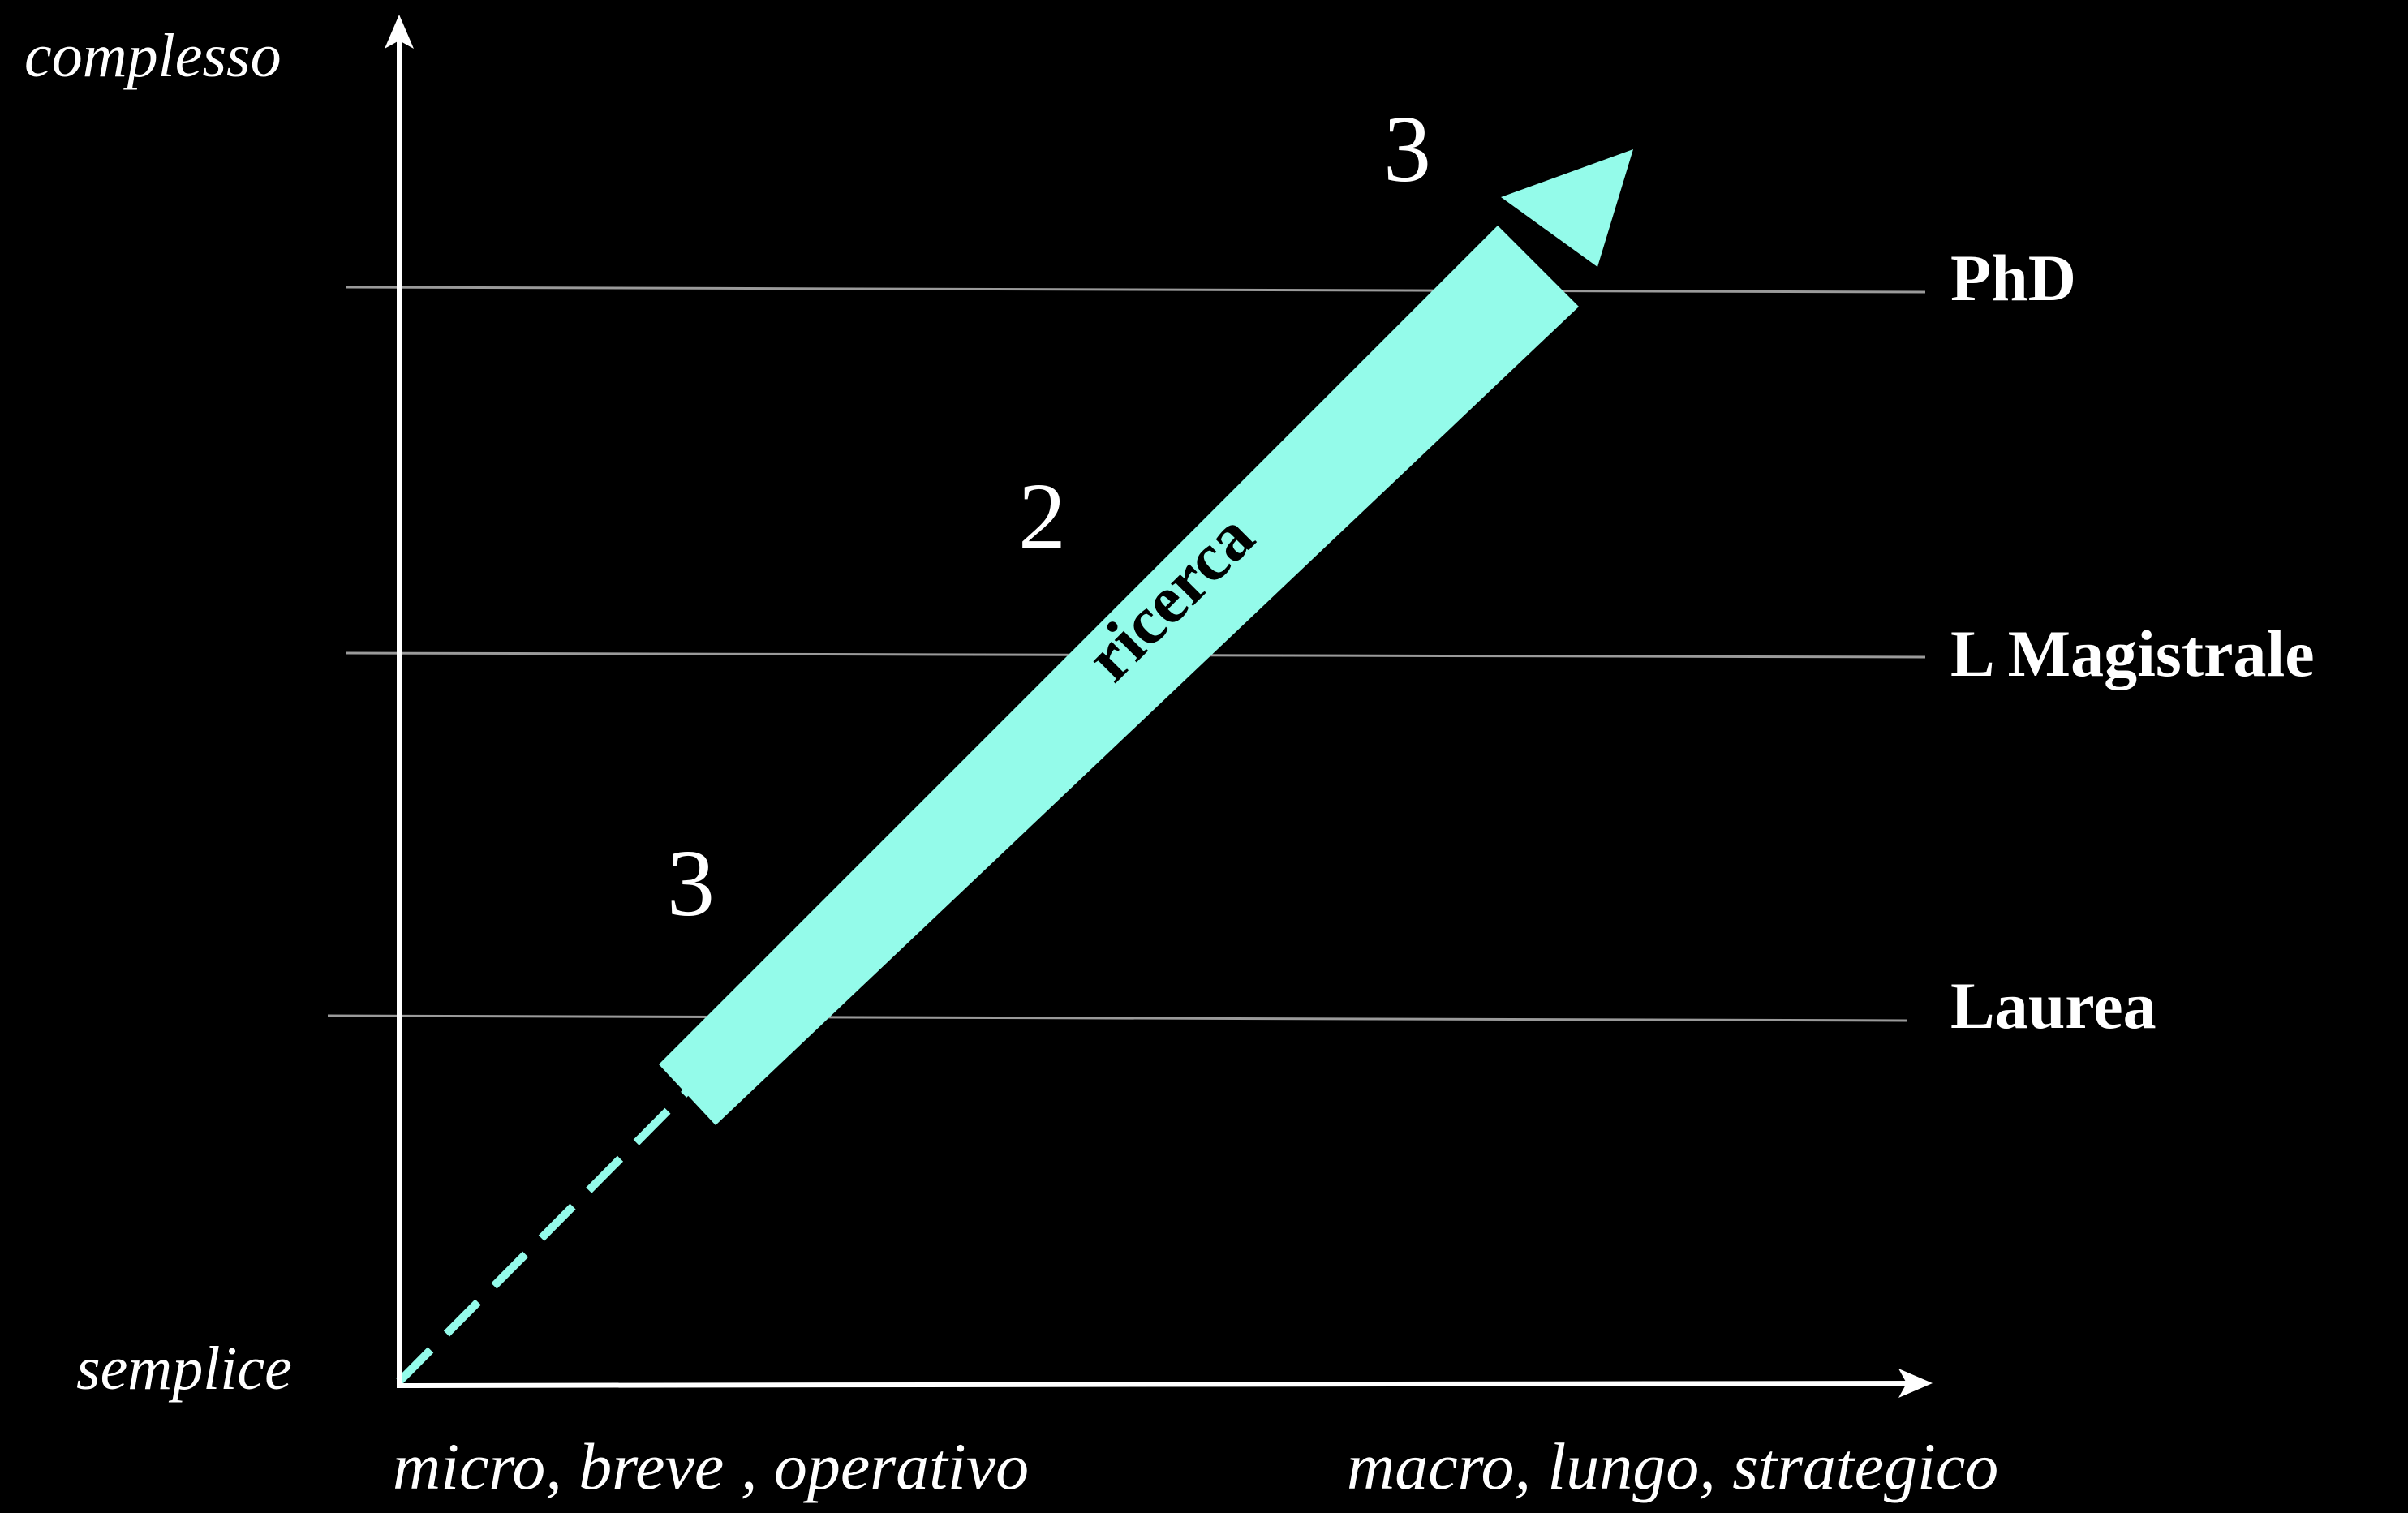  Describe the element at coordinates (1407, 149) in the screenshot. I see `marker-top: 3` at that location.